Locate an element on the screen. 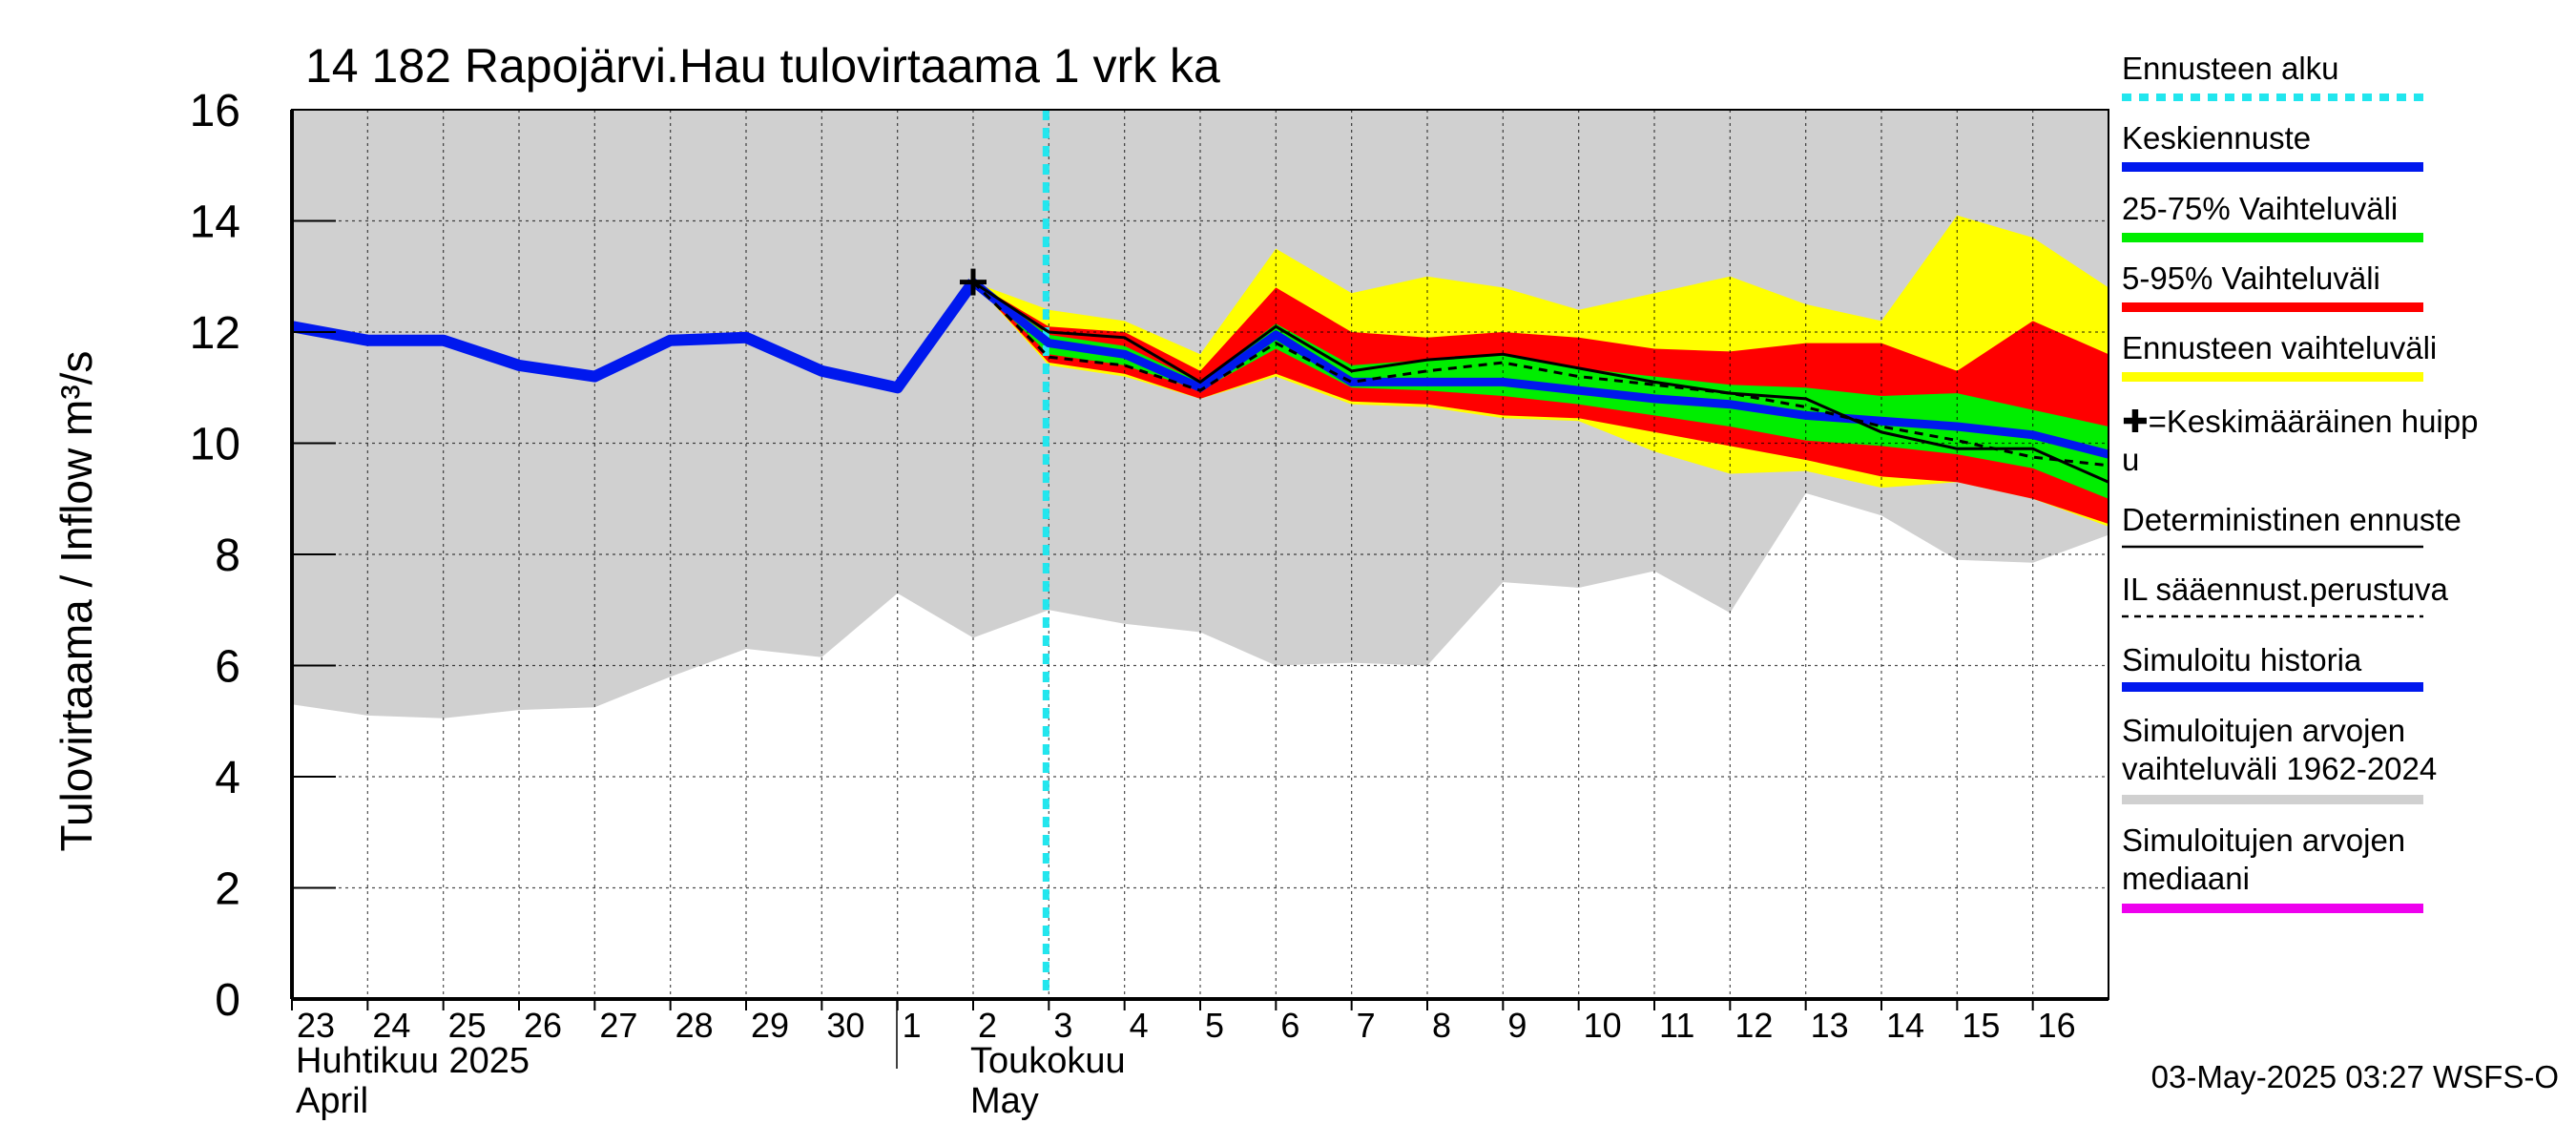  x-tick-label: 29 is located at coordinates (770, 1025).